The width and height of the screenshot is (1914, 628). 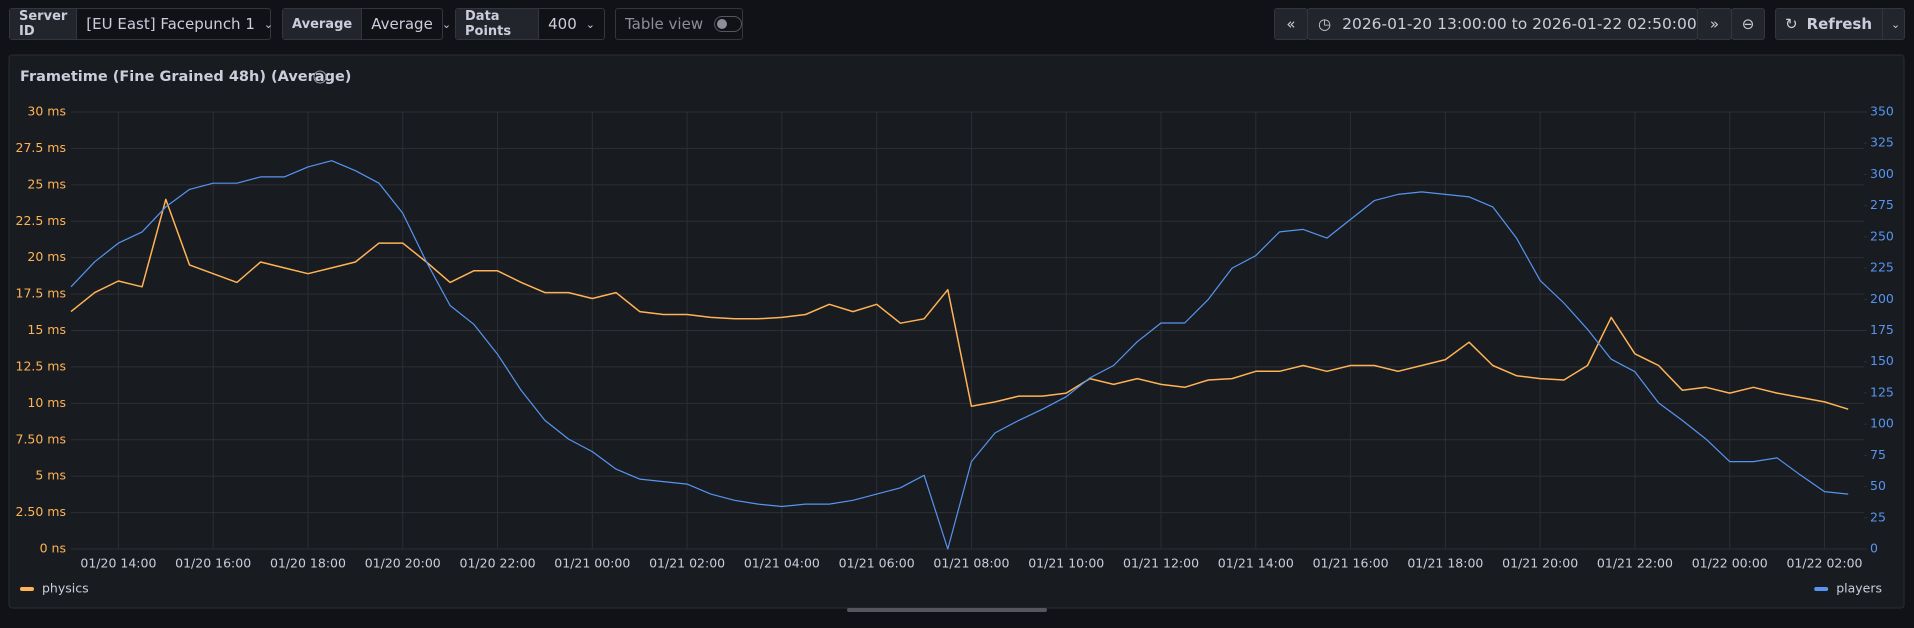 I want to click on switch-knob, so click(x=722, y=24).